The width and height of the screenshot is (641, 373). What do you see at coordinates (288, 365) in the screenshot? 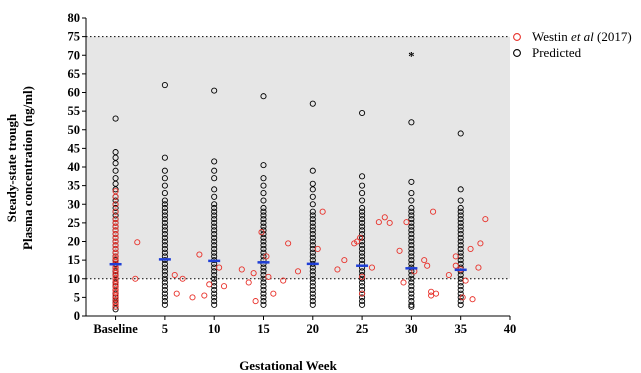
I see `x-axis-title: Gestational Week` at bounding box center [288, 365].